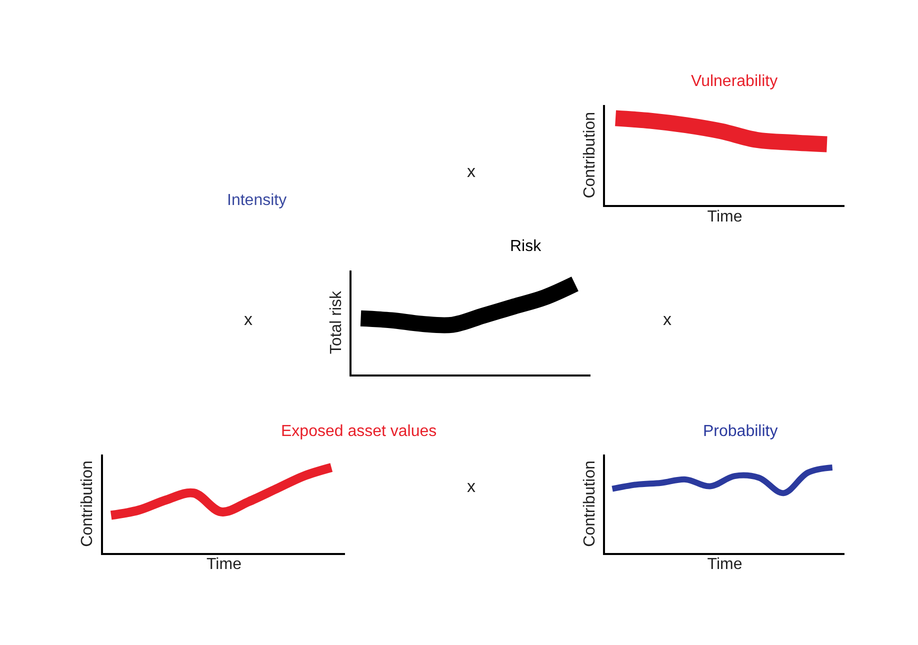 This screenshot has width=918, height=645. What do you see at coordinates (740, 431) in the screenshot?
I see `chart-title: Probability` at bounding box center [740, 431].